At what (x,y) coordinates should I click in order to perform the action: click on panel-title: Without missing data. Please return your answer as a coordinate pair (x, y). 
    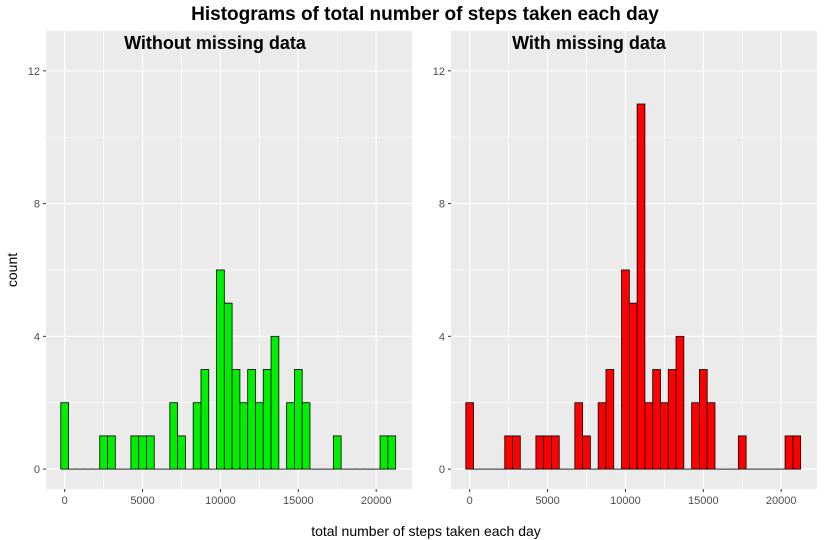
    Looking at the image, I should click on (215, 43).